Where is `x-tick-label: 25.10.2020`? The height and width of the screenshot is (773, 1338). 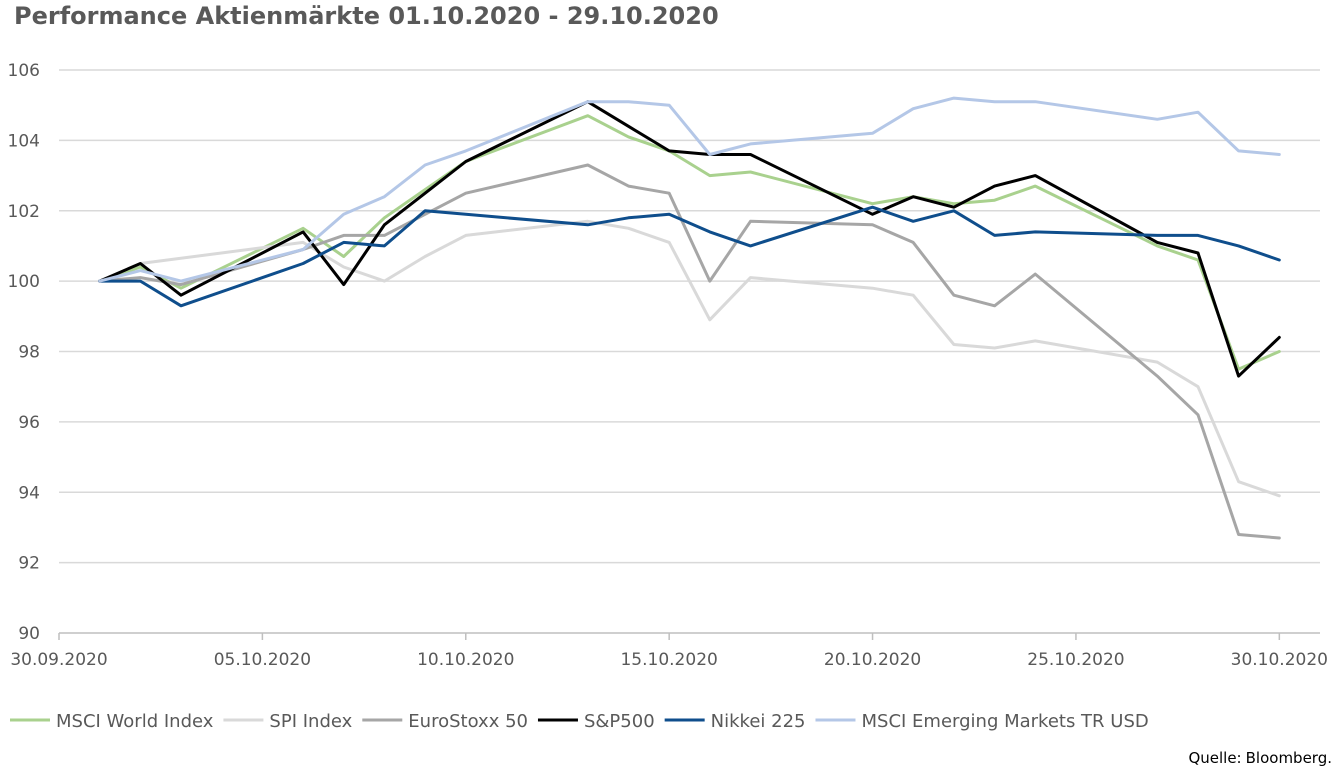 x-tick-label: 25.10.2020 is located at coordinates (1075, 660).